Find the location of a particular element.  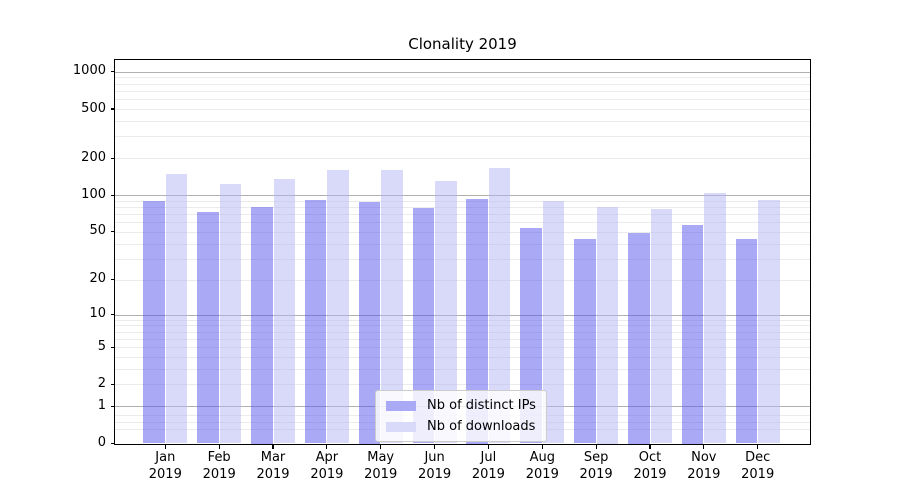

legend-label-distinct-ips: Nb of distinct IPs is located at coordinates (481, 405).